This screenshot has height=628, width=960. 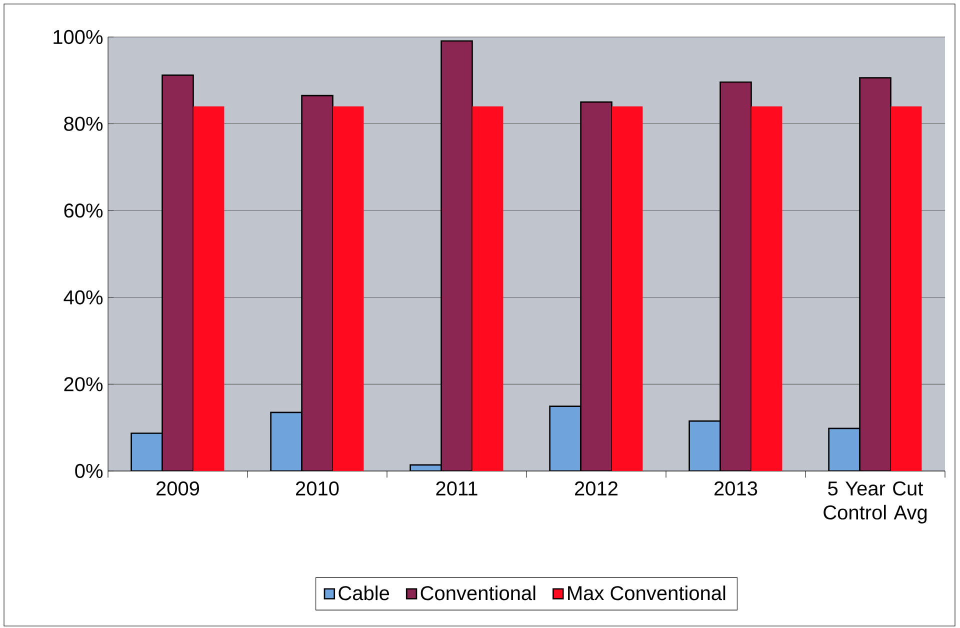 What do you see at coordinates (875, 502) in the screenshot?
I see `x-tick-label: 5 Year Cut Control Avg` at bounding box center [875, 502].